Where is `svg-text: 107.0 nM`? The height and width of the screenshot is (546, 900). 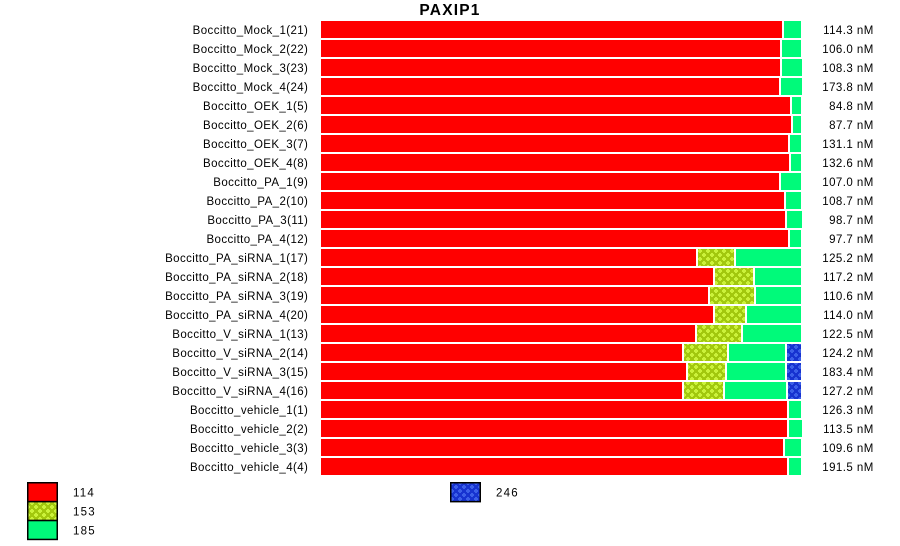 svg-text: 107.0 nM is located at coordinates (848, 183).